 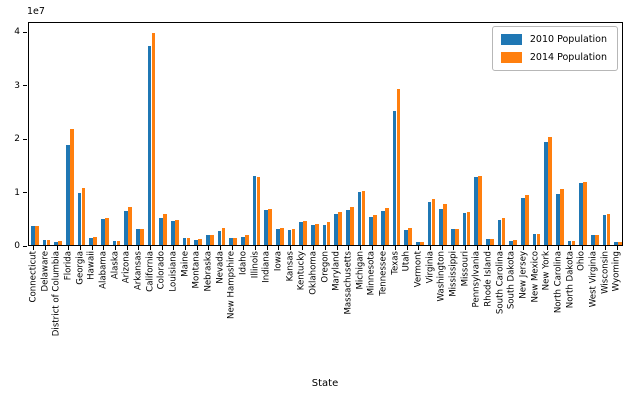 What do you see at coordinates (115, 265) in the screenshot?
I see `x-tick-label-alaska: Alaska` at bounding box center [115, 265].